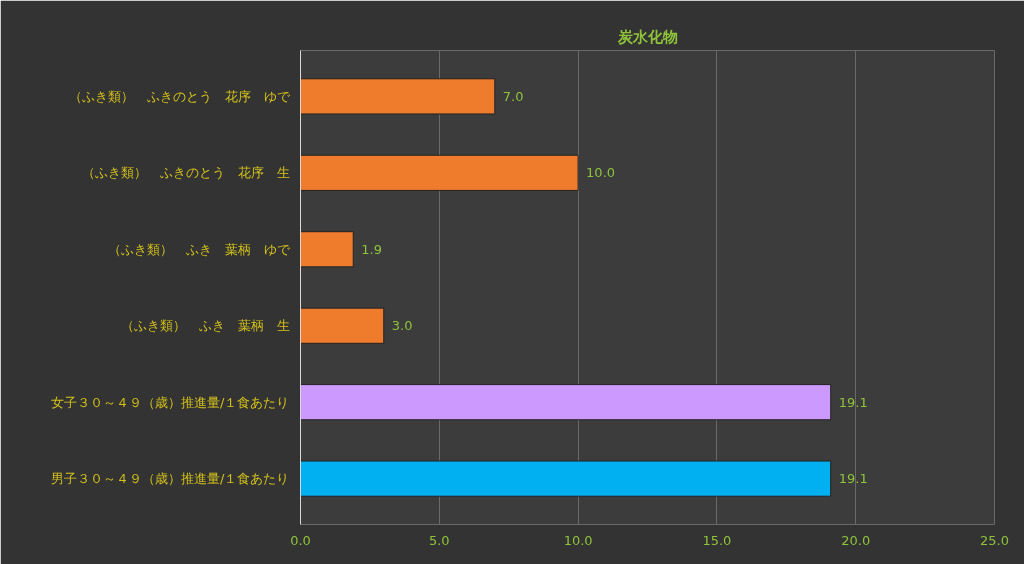 Image resolution: width=1024 pixels, height=564 pixels. Describe the element at coordinates (717, 540) in the screenshot. I see `x-tick-label: 15.0` at that location.